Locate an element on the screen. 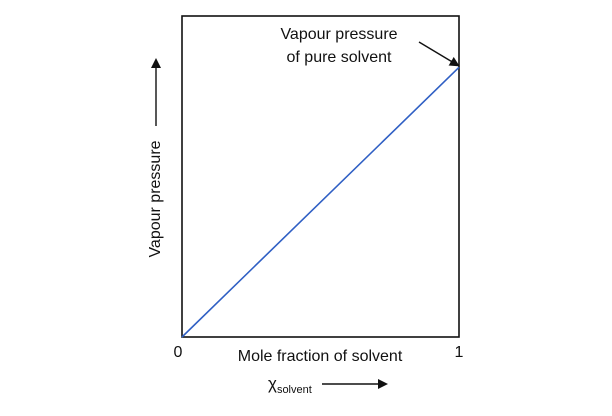 The image size is (612, 416). annotation-line-2: of pure solvent is located at coordinates (340, 57).